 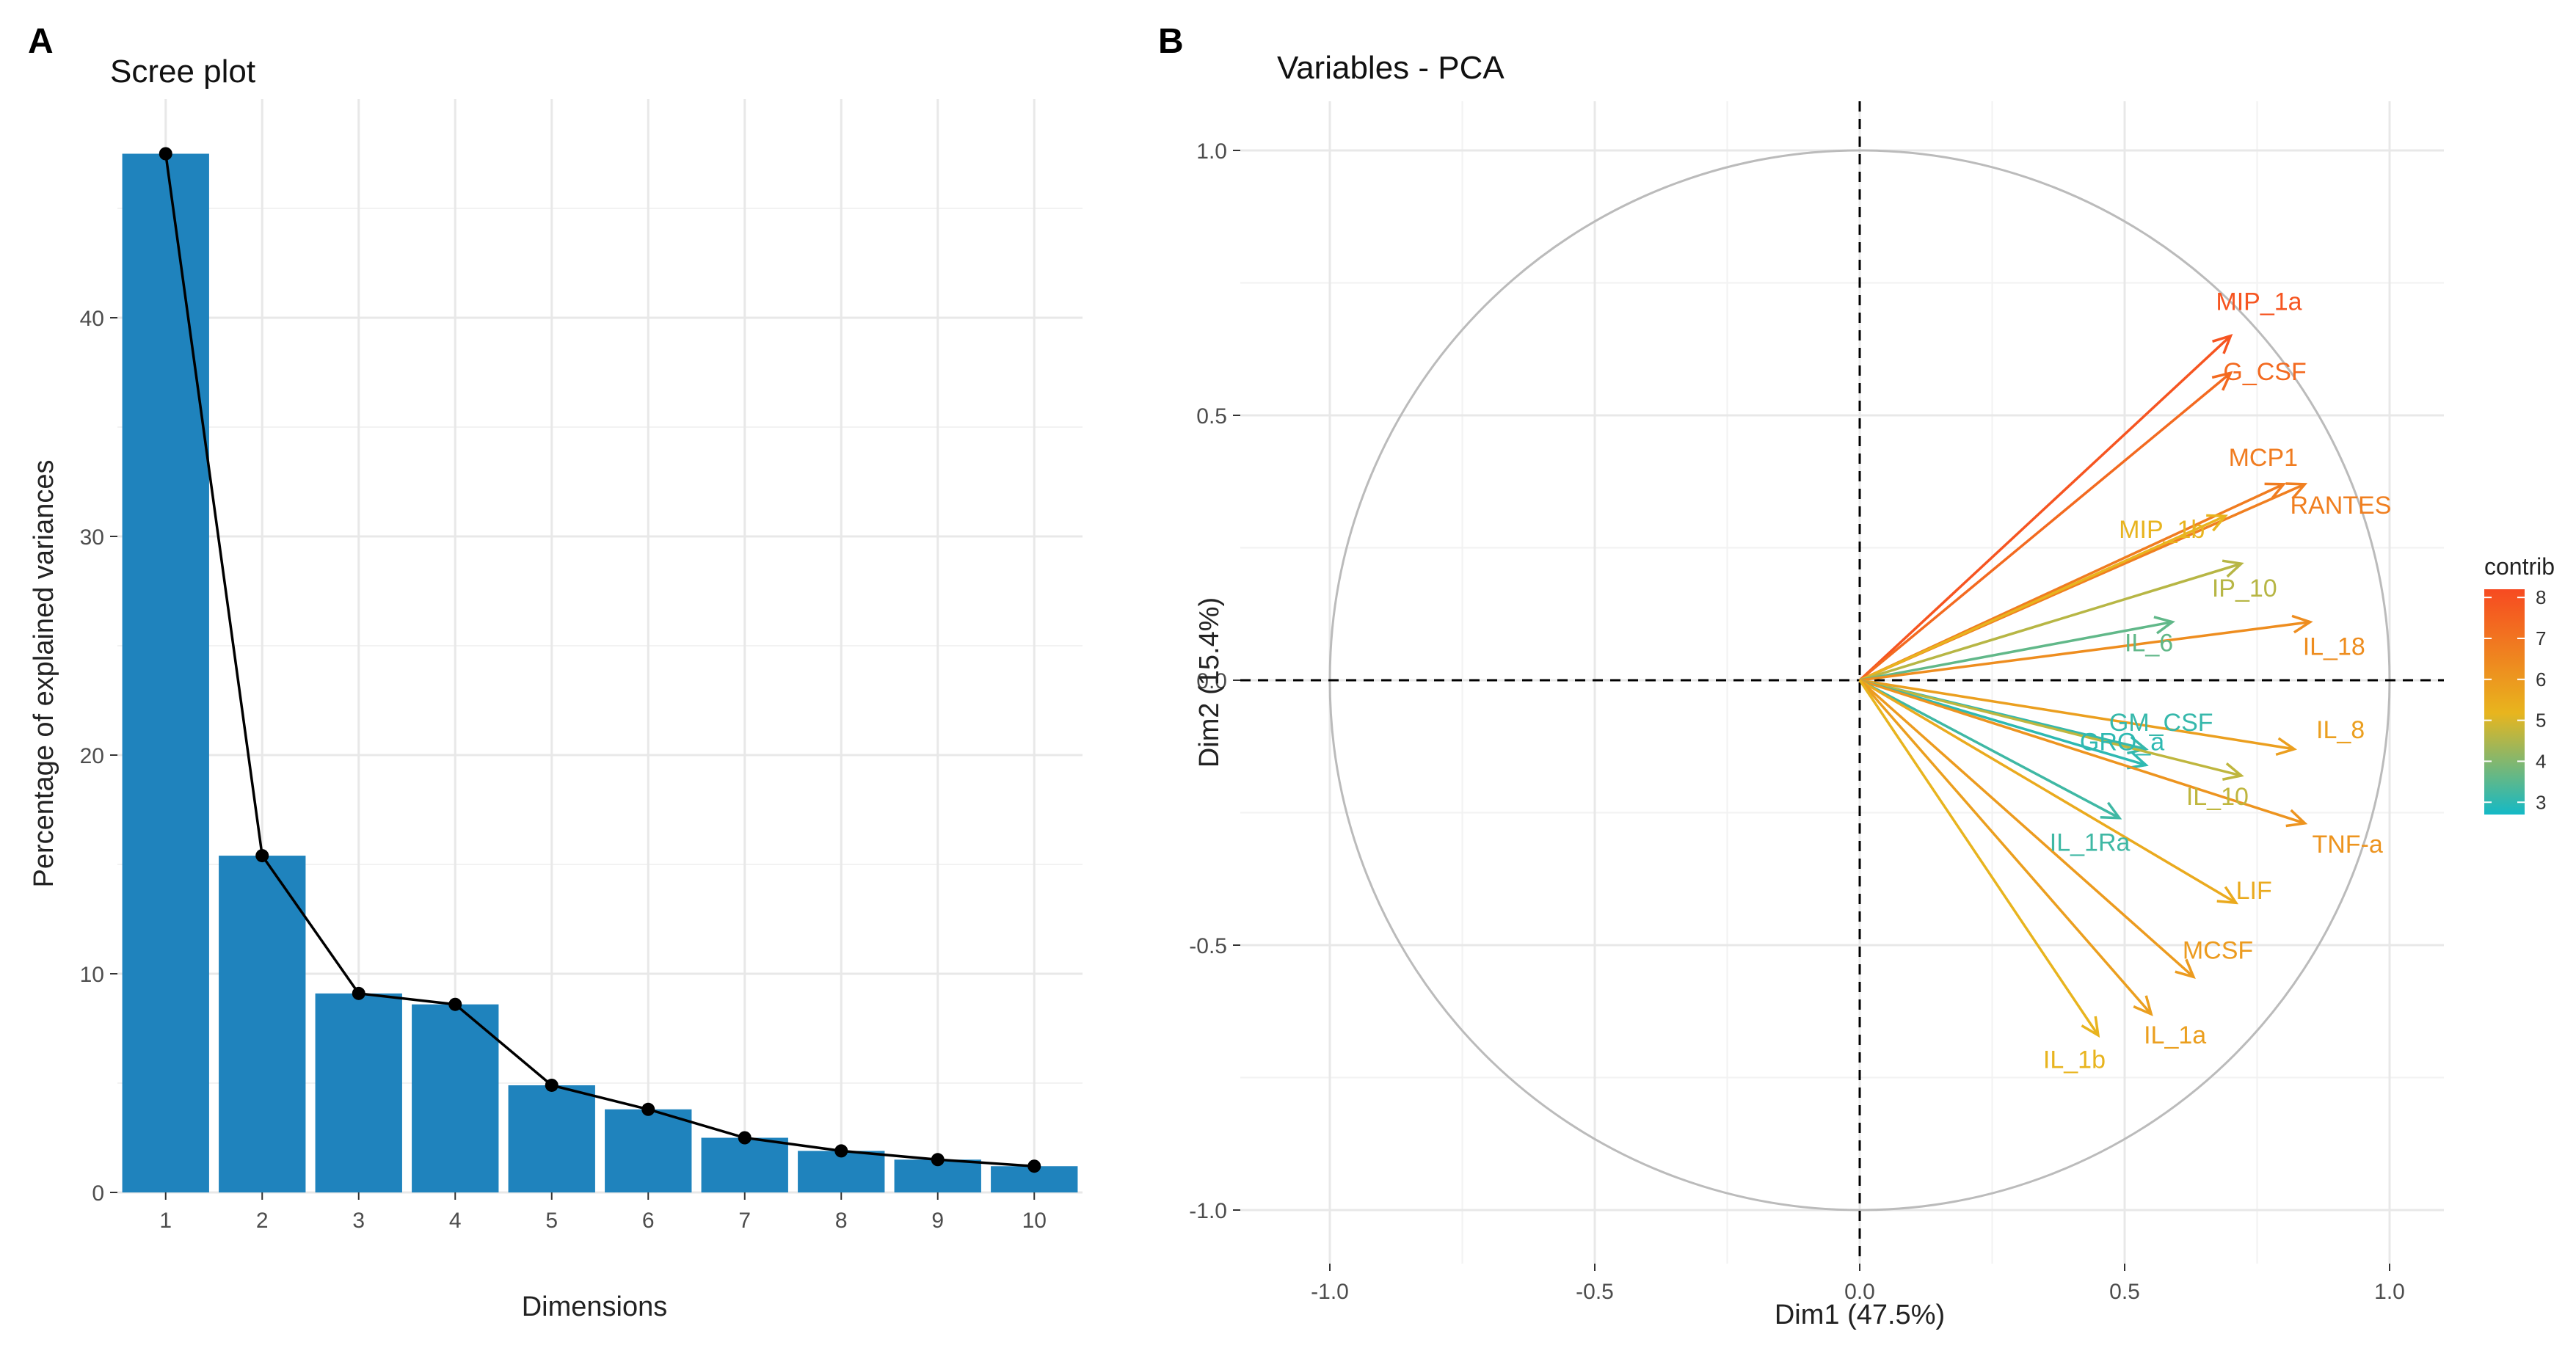 I want to click on variable-label-il_6: IL_6, so click(x=2149, y=643).